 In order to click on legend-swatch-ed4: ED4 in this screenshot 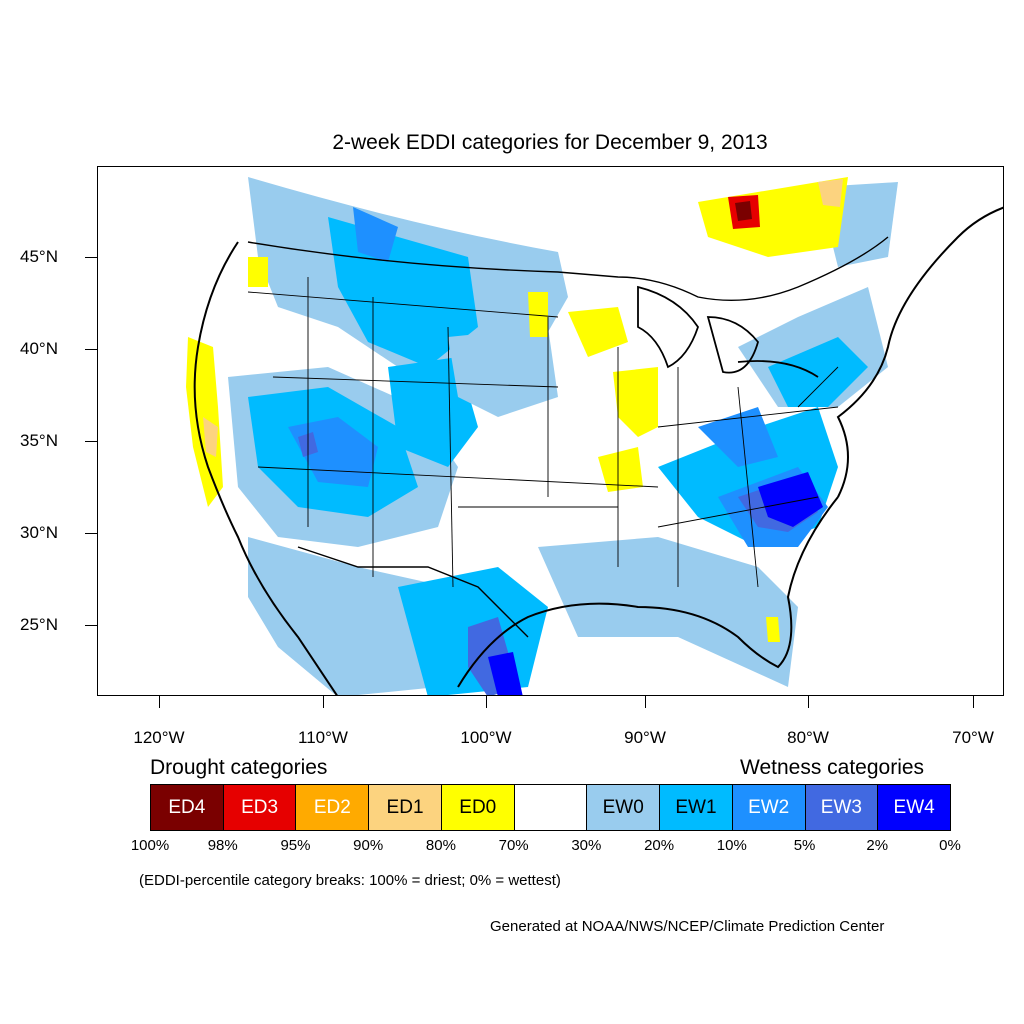, I will do `click(187, 807)`.